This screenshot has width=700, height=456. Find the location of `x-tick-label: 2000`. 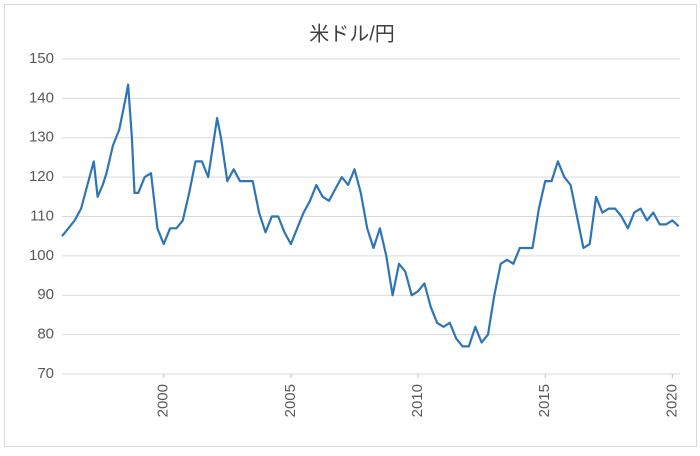

x-tick-label: 2000 is located at coordinates (163, 400).